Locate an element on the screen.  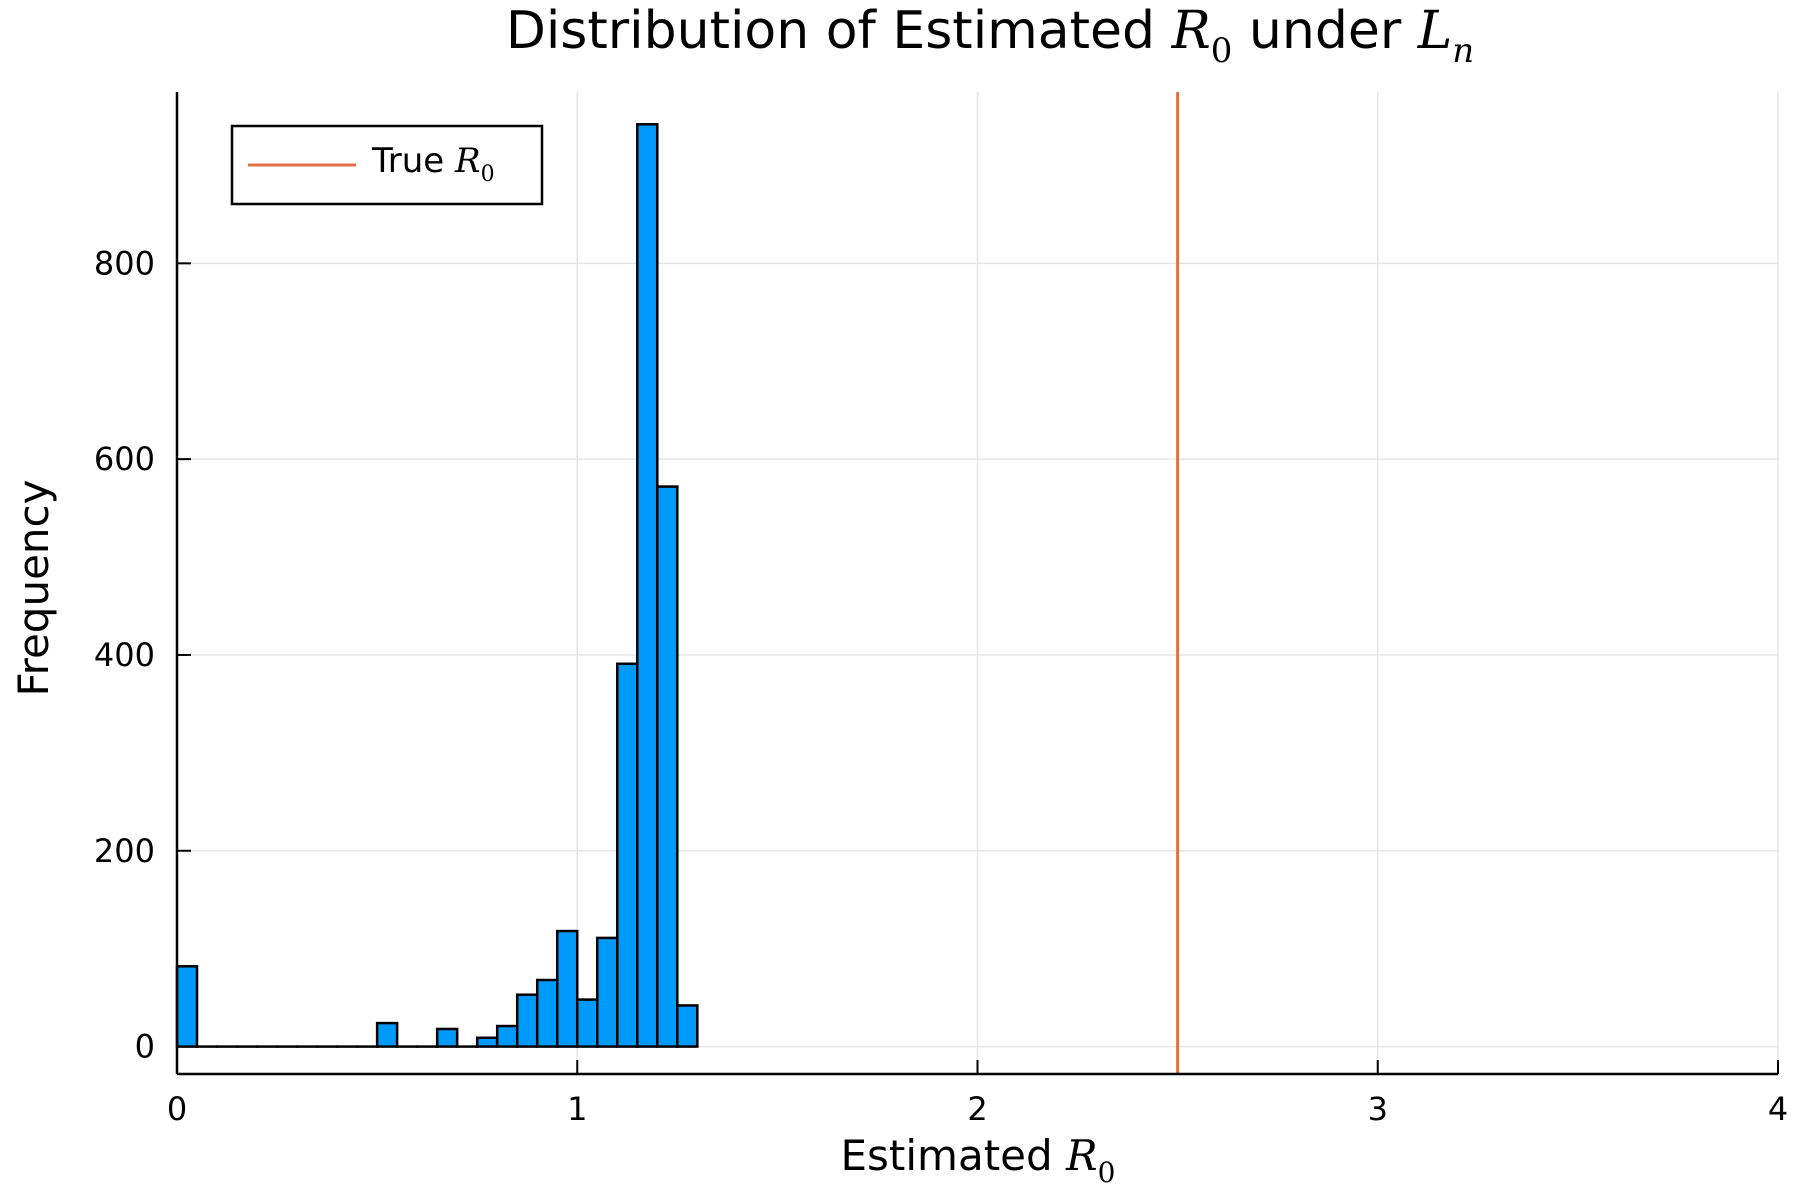
y-tick-label: 400 is located at coordinates (124, 655).